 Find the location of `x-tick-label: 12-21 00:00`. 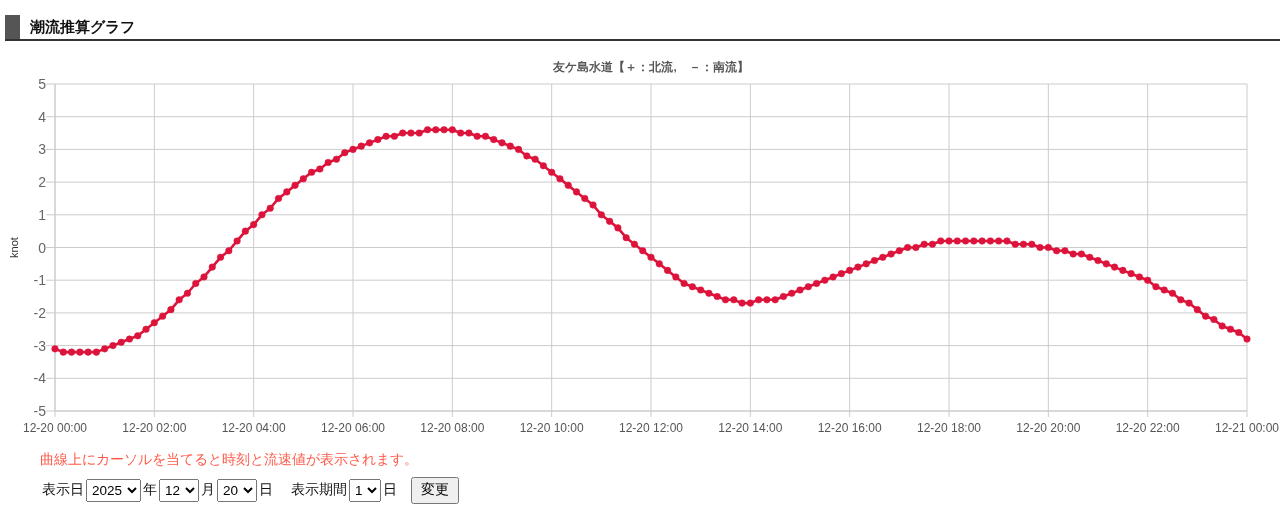

x-tick-label: 12-21 00:00 is located at coordinates (1247, 428).